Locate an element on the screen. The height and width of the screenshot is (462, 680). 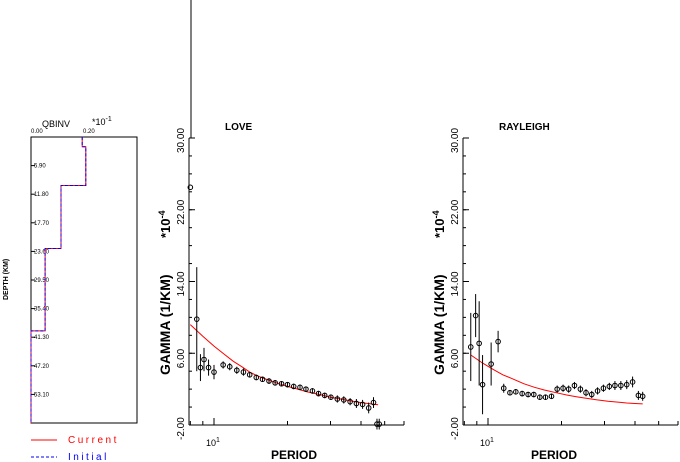
love-title: LOVE is located at coordinates (239, 127).